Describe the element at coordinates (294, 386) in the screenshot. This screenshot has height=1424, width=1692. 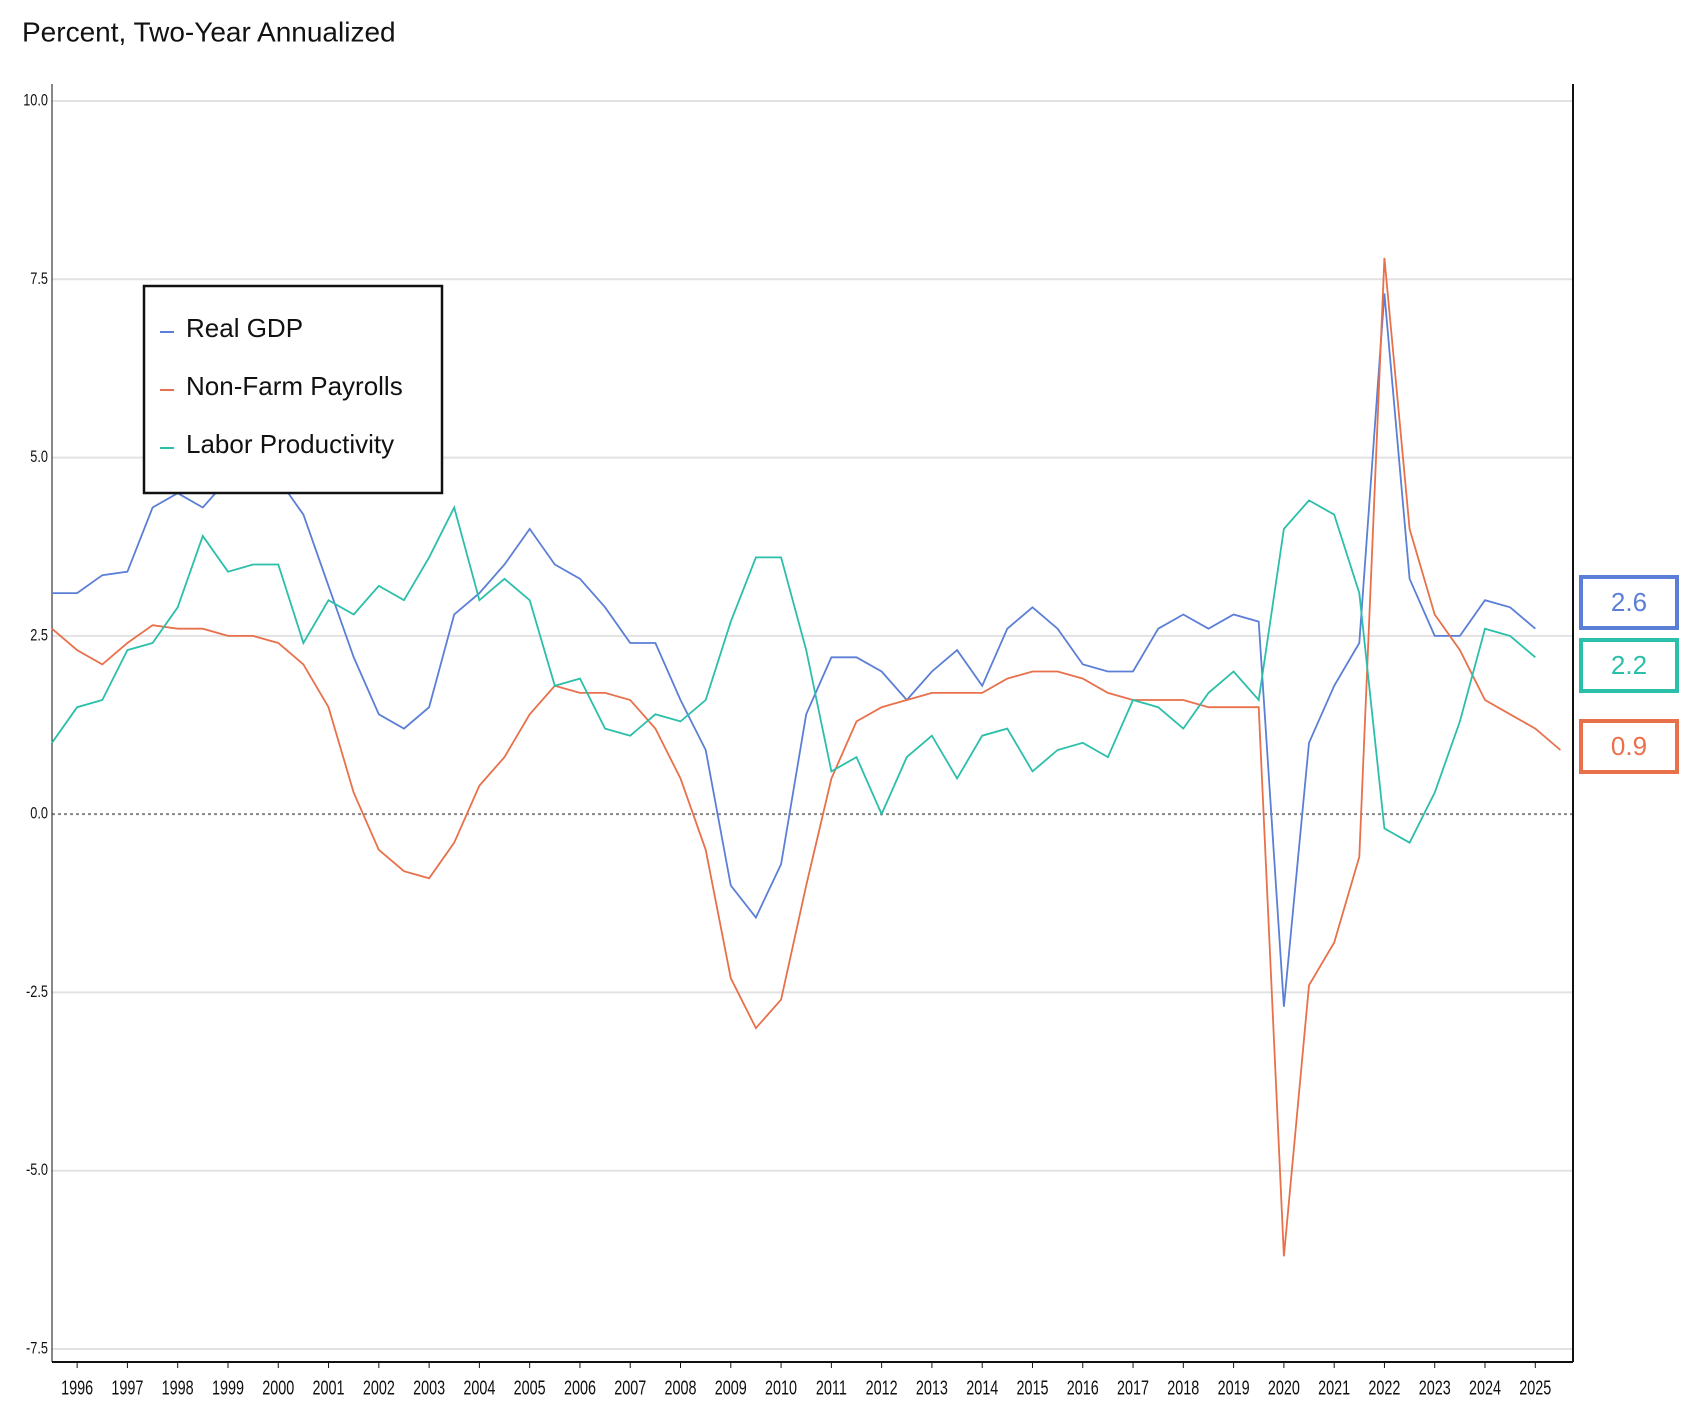
I see `legend-label: Non-Farm Payrolls` at that location.